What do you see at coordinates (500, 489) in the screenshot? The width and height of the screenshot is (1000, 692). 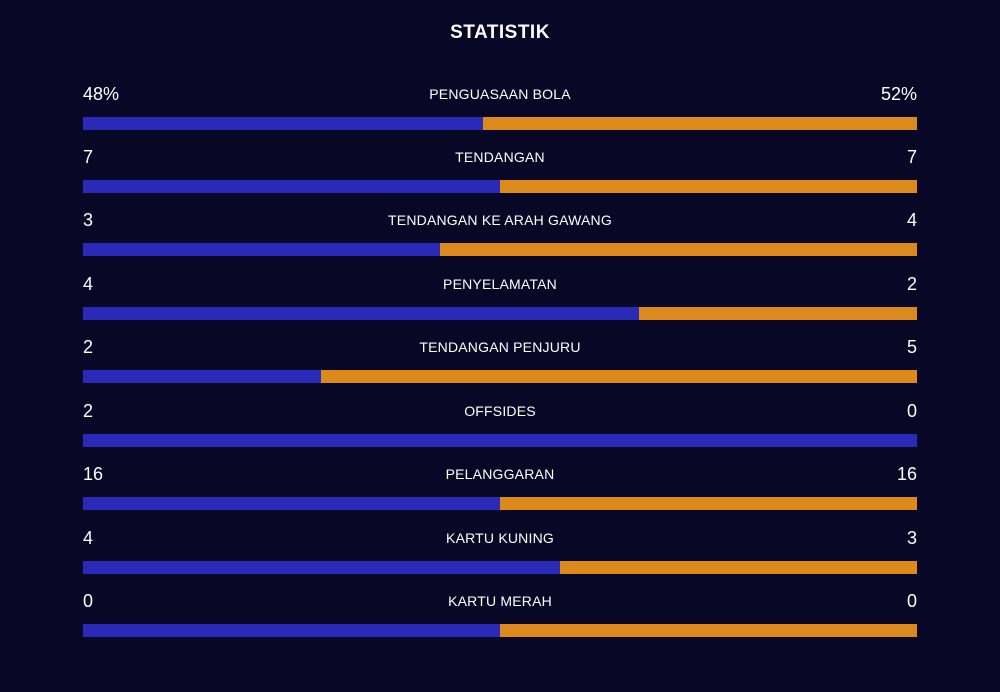 I see `stat-row-fouls: 16 PELANGGARAN 16` at bounding box center [500, 489].